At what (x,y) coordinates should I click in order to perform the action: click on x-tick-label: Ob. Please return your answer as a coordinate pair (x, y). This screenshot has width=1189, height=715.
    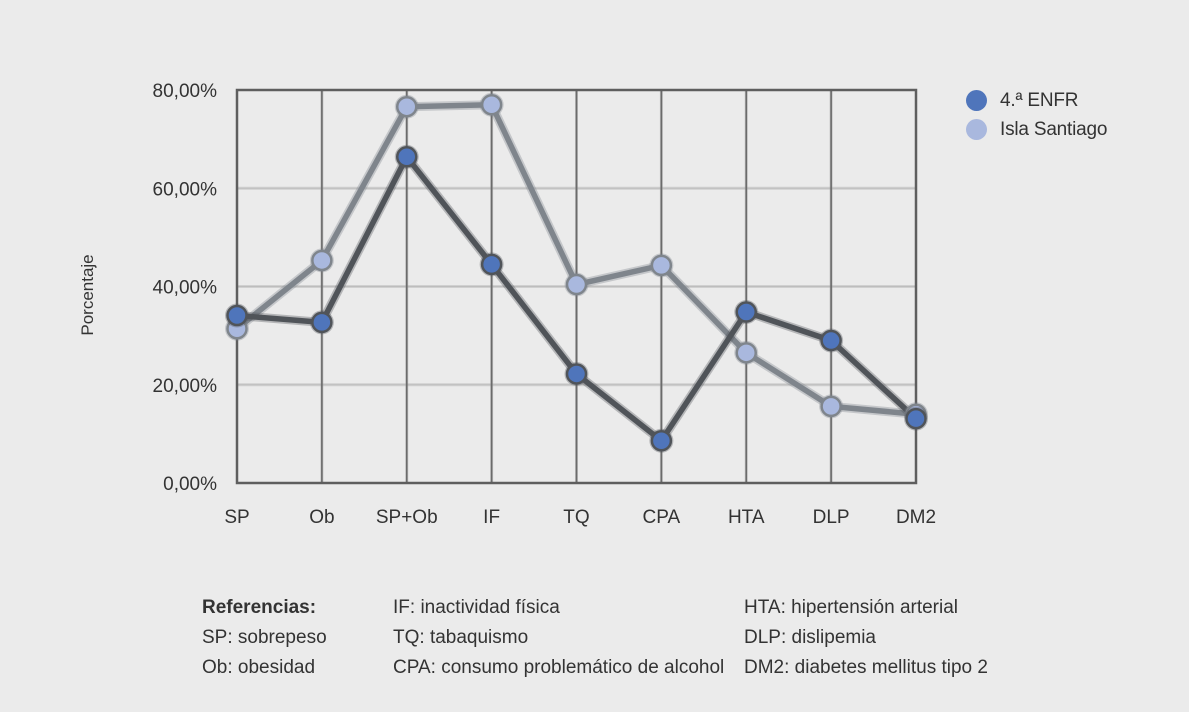
    Looking at the image, I should click on (321, 517).